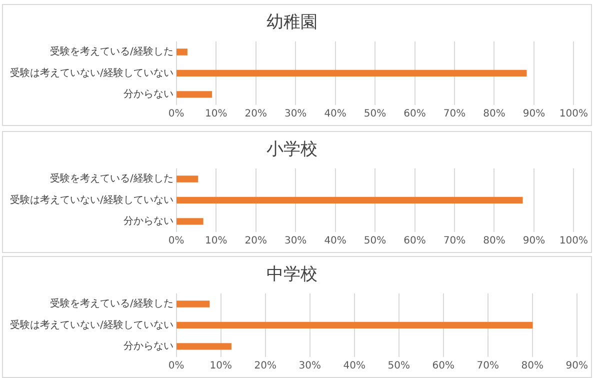 The width and height of the screenshot is (600, 378). What do you see at coordinates (292, 150) in the screenshot?
I see `chart-title: 小学校` at bounding box center [292, 150].